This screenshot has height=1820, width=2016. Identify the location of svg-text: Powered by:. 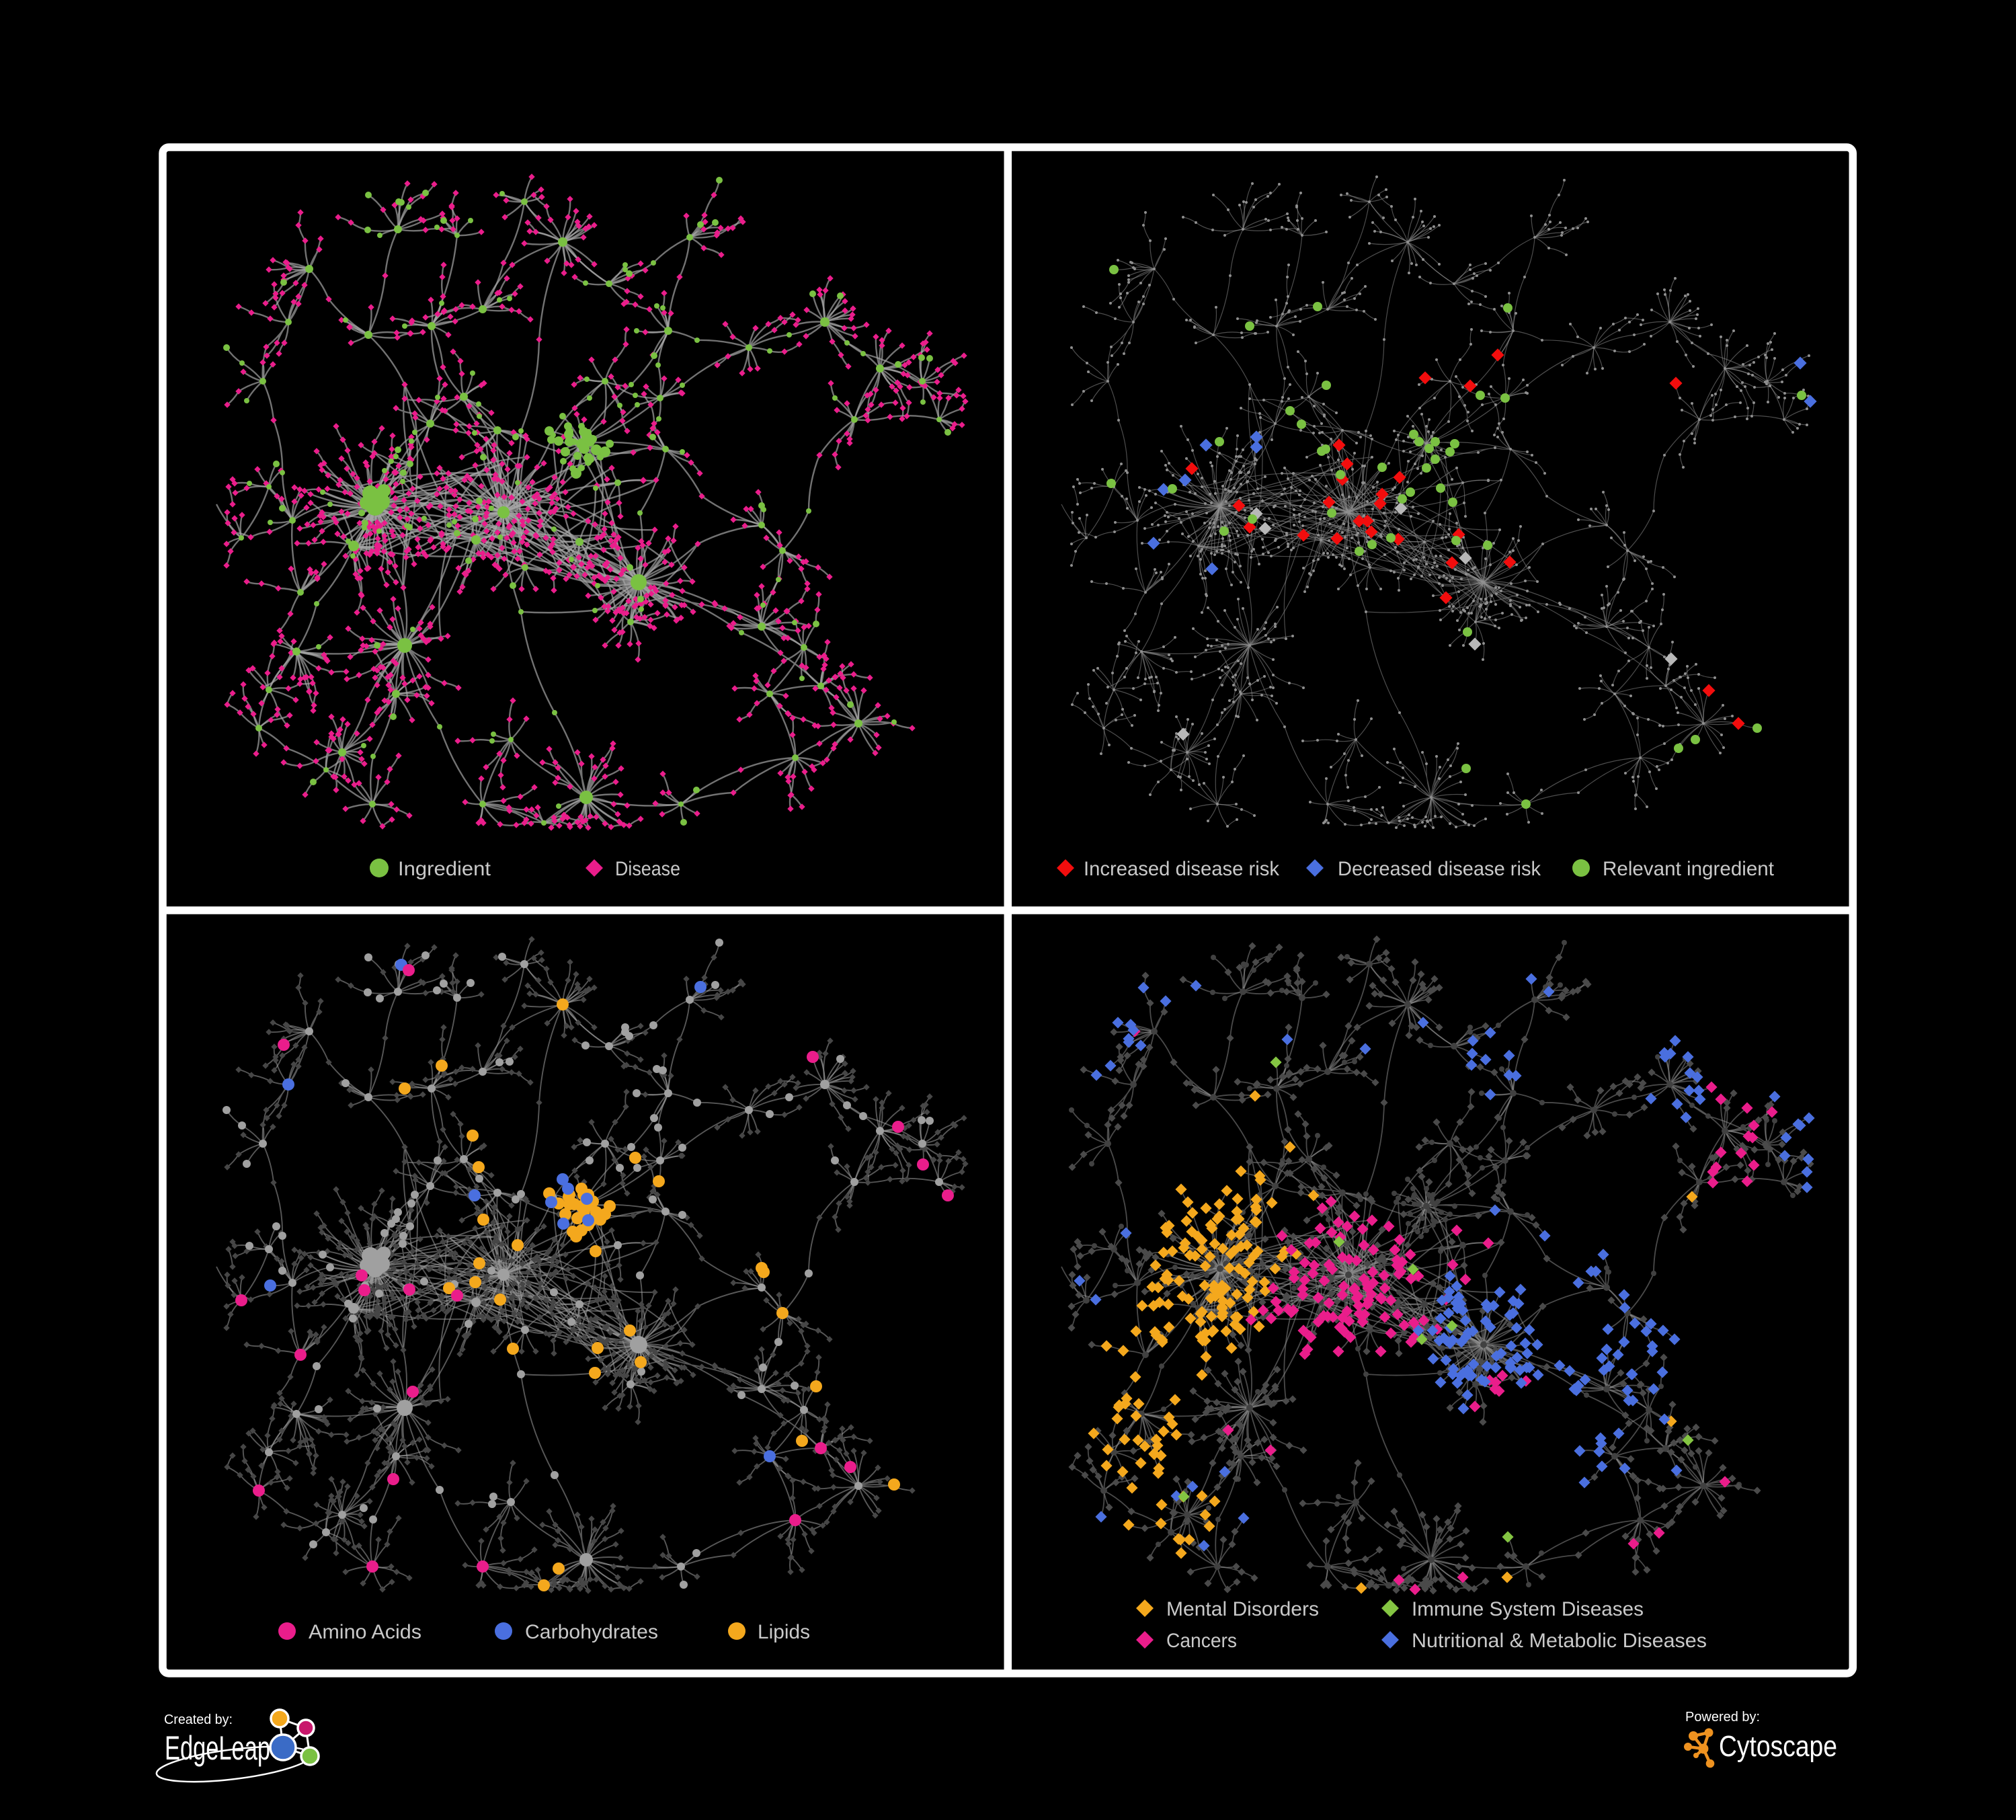
(1722, 1717).